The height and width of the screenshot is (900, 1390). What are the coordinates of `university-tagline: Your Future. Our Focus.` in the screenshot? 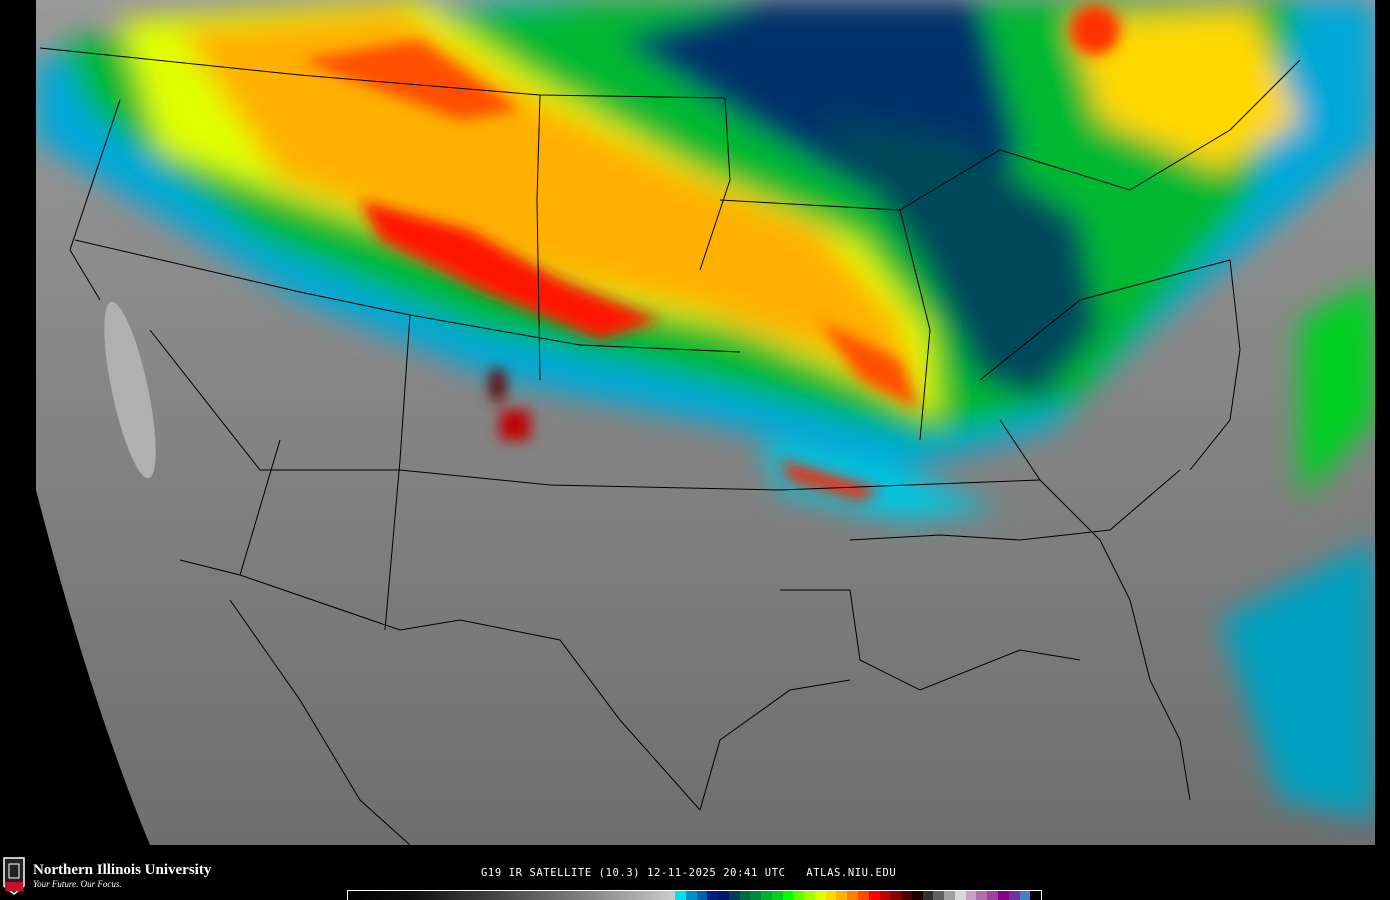 It's located at (77, 884).